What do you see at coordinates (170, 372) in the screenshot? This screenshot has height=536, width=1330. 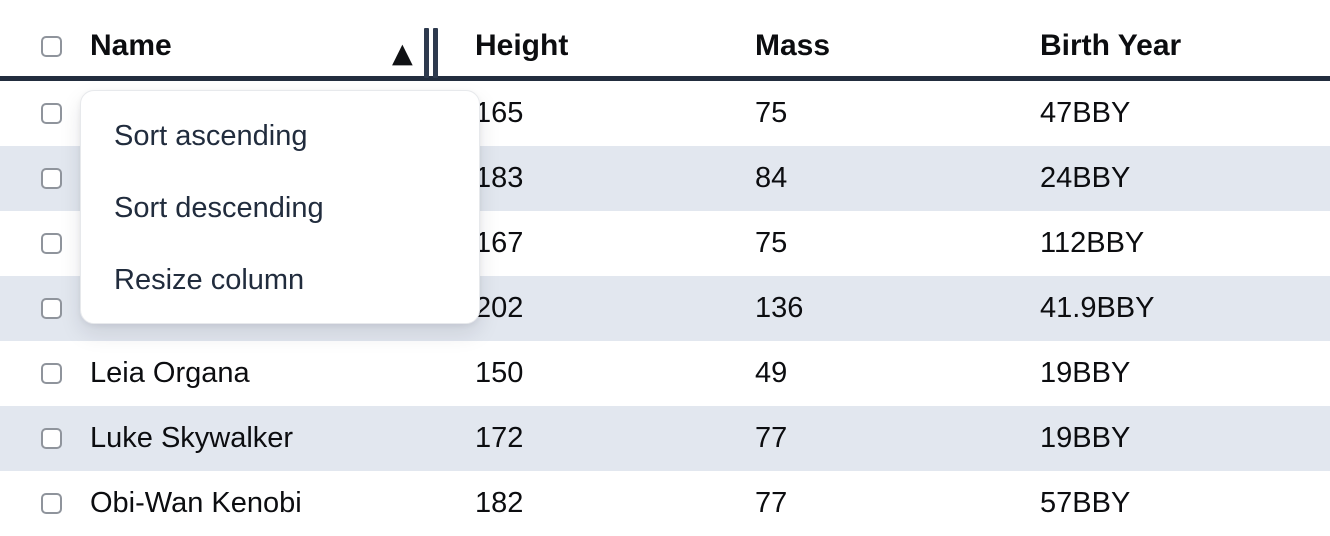 I see `cell-name: Leia Organa` at bounding box center [170, 372].